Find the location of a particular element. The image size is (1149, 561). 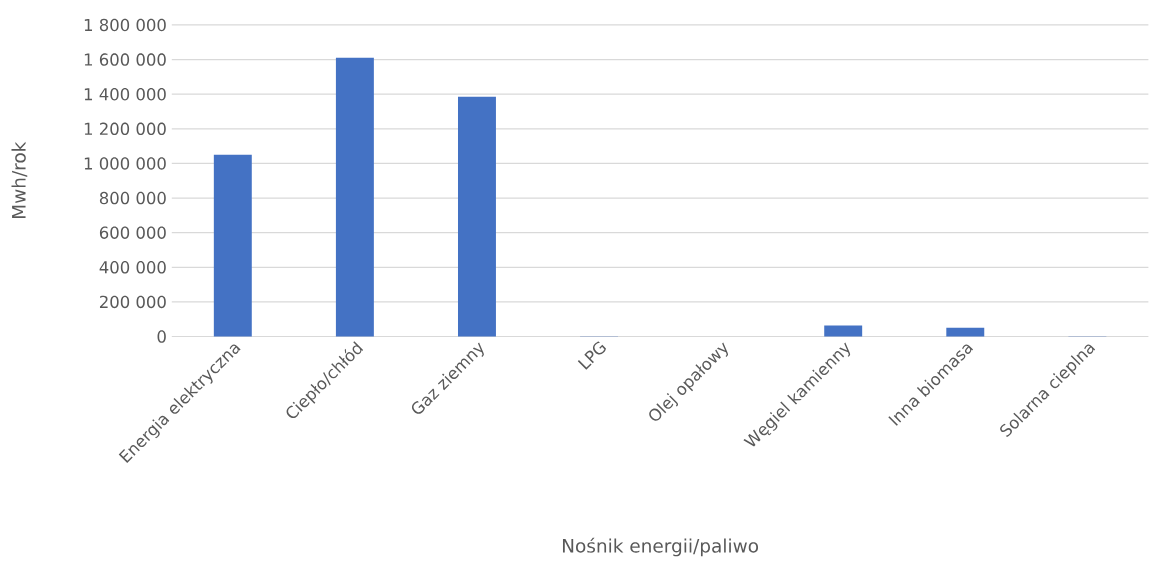

y-tick-label: 1 200 000 is located at coordinates (125, 128).